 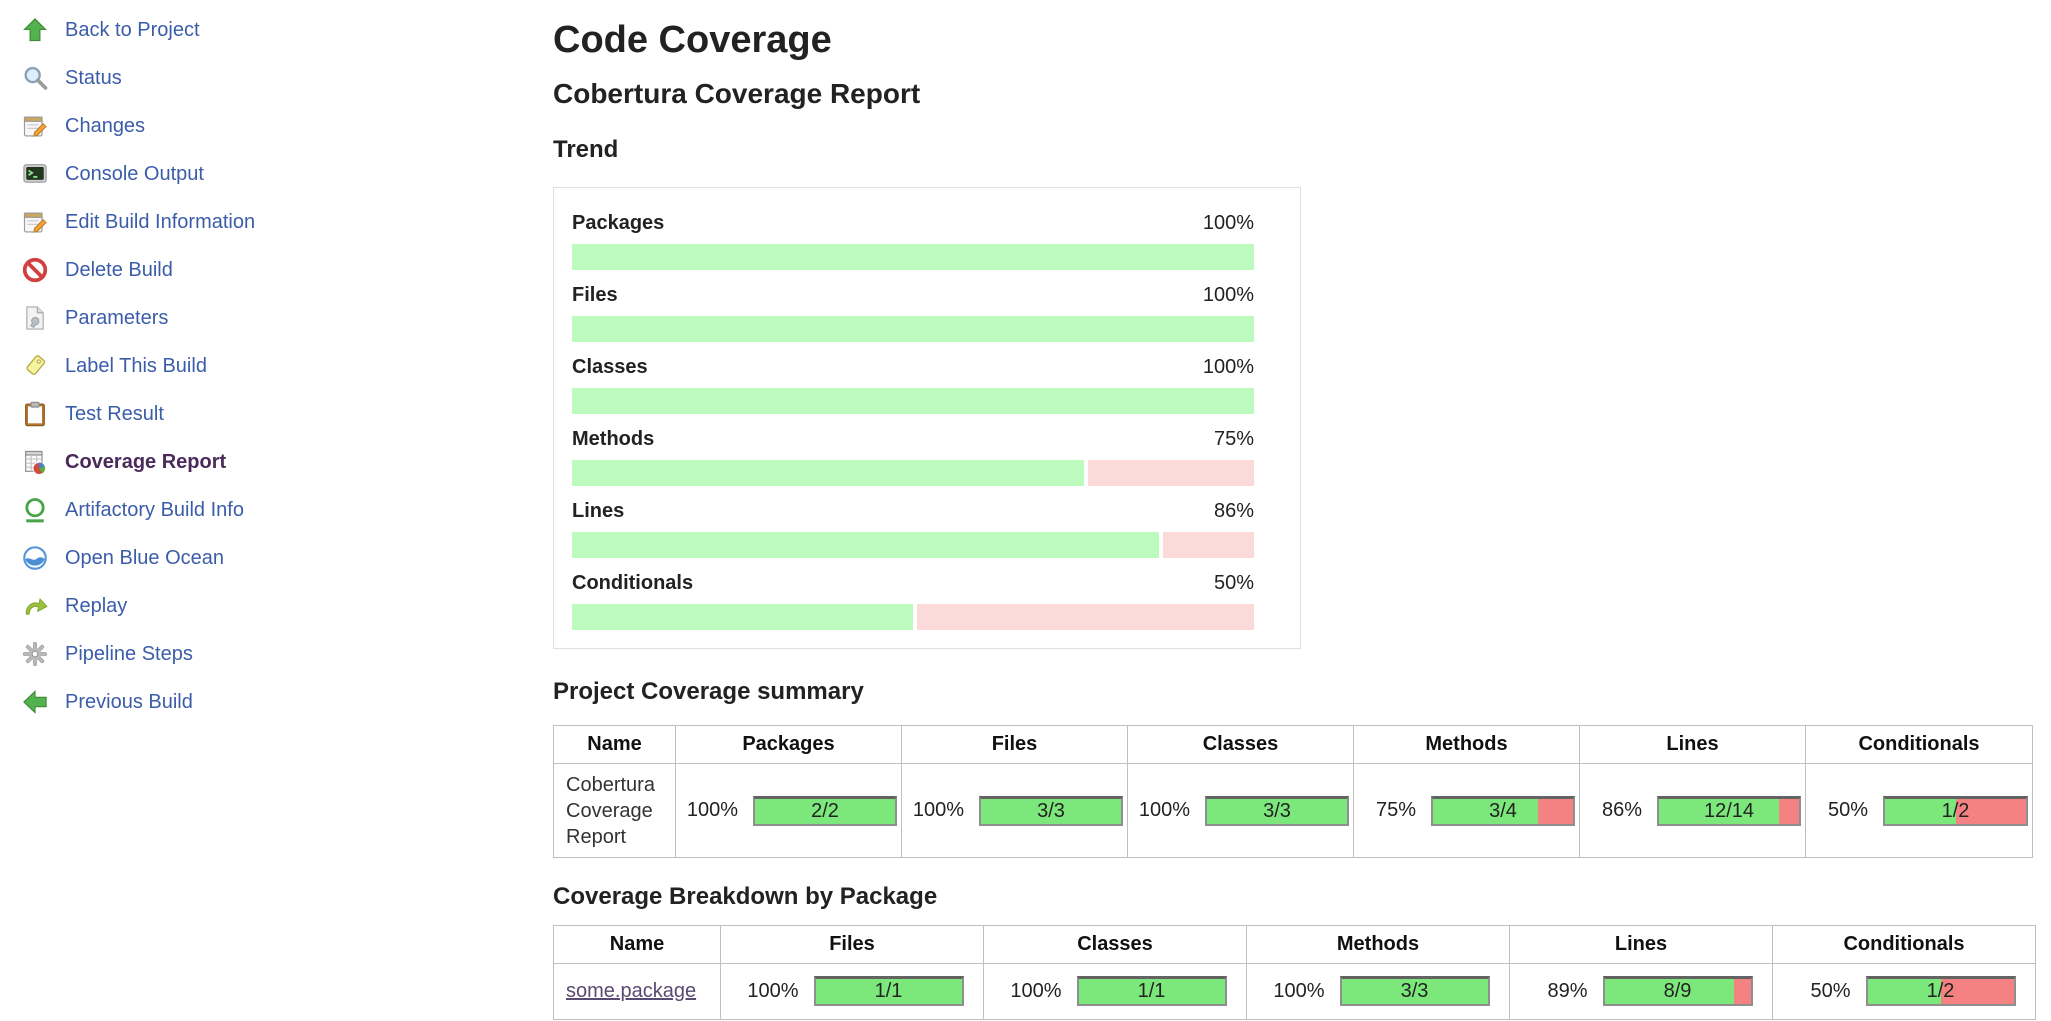 What do you see at coordinates (117, 317) in the screenshot?
I see `sidebar-item-label: Parameters` at bounding box center [117, 317].